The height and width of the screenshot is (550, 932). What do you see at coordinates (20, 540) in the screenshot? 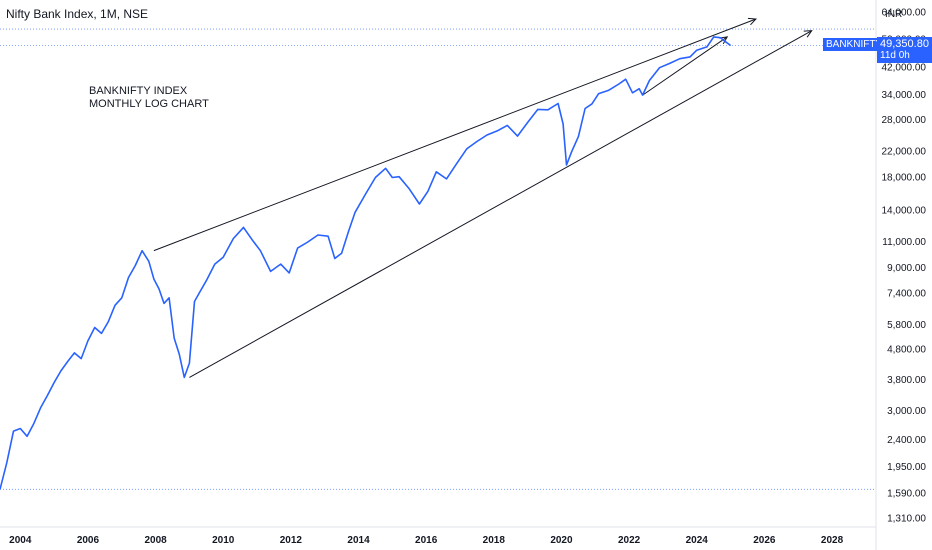
I see `time-tick-label: 2004` at bounding box center [20, 540].